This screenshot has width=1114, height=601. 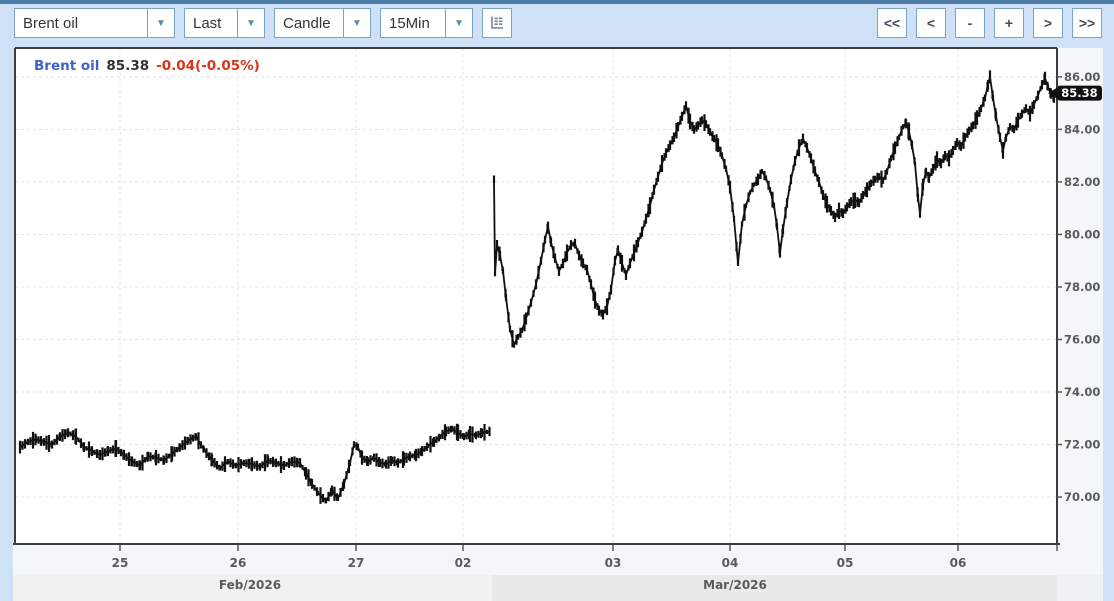 I want to click on y-tick-label: 70.00, so click(x=1082, y=497).